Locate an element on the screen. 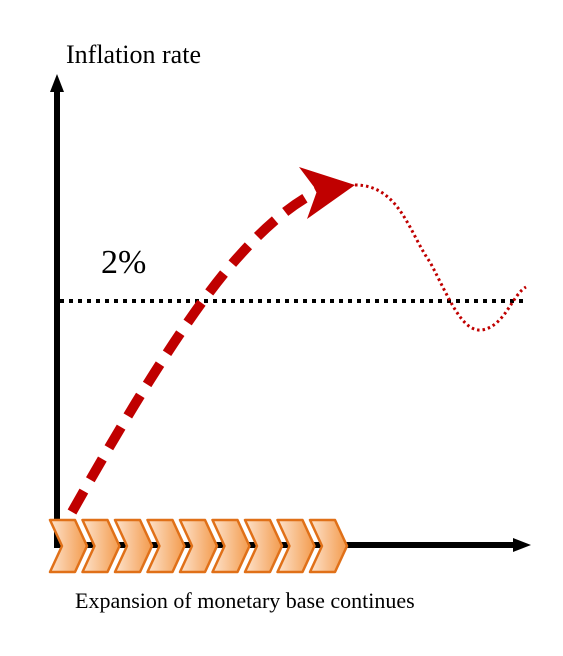  target-label: 2% is located at coordinates (124, 262).